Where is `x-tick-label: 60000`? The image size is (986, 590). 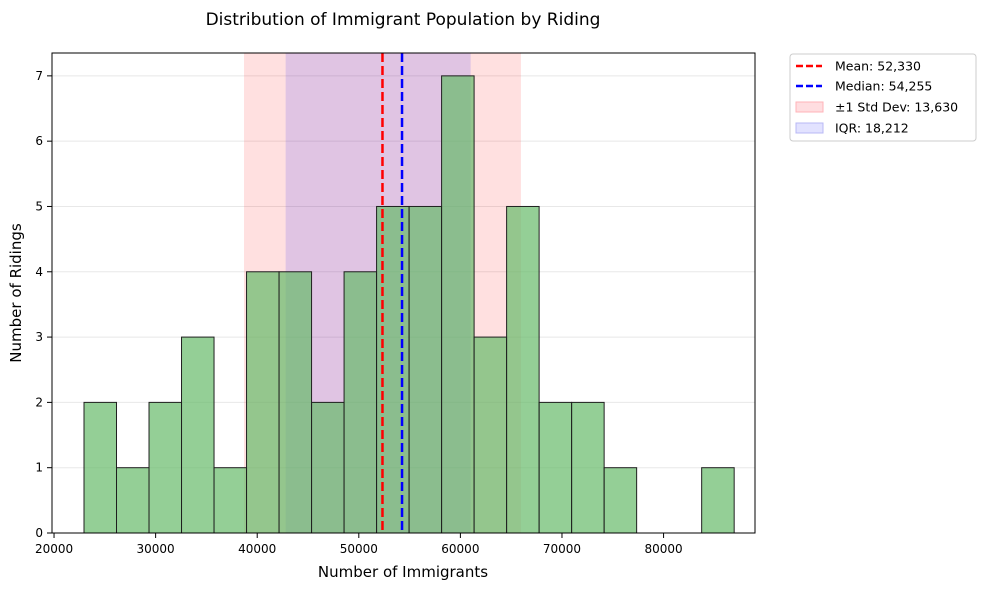
x-tick-label: 60000 is located at coordinates (460, 549).